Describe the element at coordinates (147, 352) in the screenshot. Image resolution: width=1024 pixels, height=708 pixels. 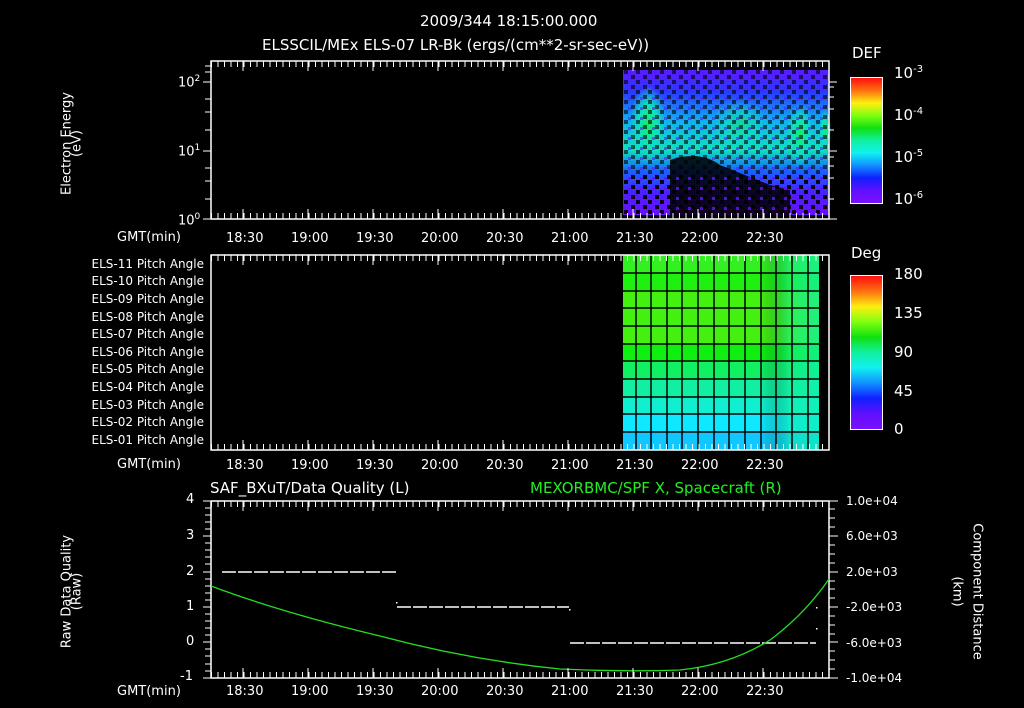
I see `pitch-row-label: ELS-06 Pitch Angle` at that location.